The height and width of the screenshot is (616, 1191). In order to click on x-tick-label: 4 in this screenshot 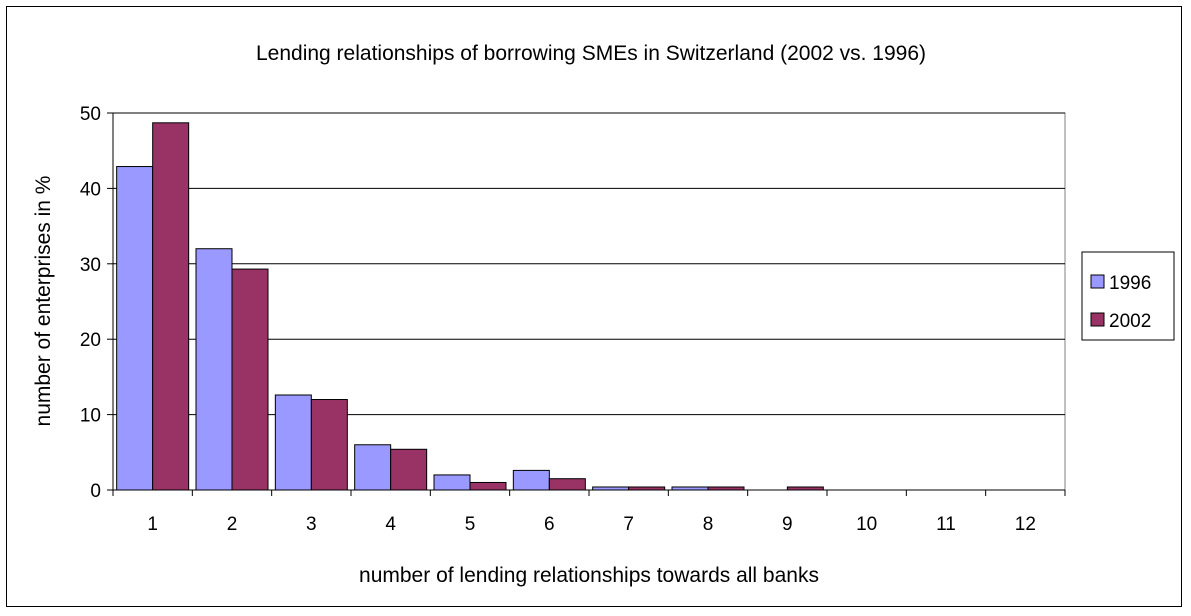, I will do `click(390, 524)`.